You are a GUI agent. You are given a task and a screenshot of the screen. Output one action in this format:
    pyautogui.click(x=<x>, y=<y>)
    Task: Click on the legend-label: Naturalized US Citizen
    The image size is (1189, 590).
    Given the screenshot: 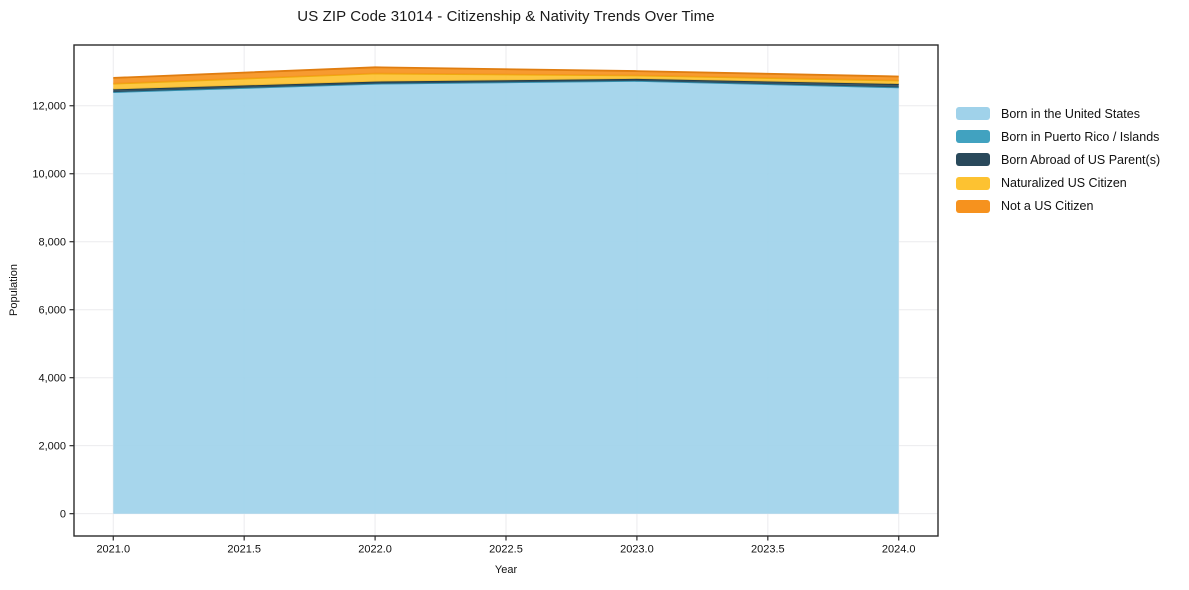 What is the action you would take?
    pyautogui.click(x=1064, y=183)
    